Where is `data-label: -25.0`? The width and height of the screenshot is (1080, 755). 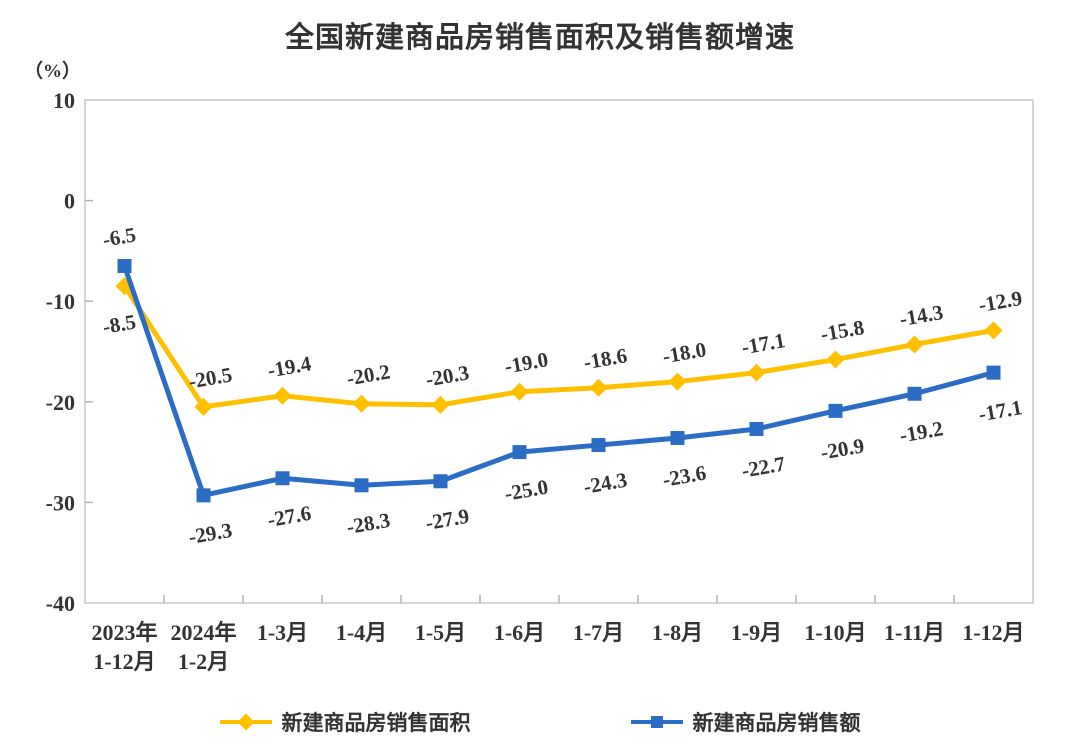 data-label: -25.0 is located at coordinates (526, 490).